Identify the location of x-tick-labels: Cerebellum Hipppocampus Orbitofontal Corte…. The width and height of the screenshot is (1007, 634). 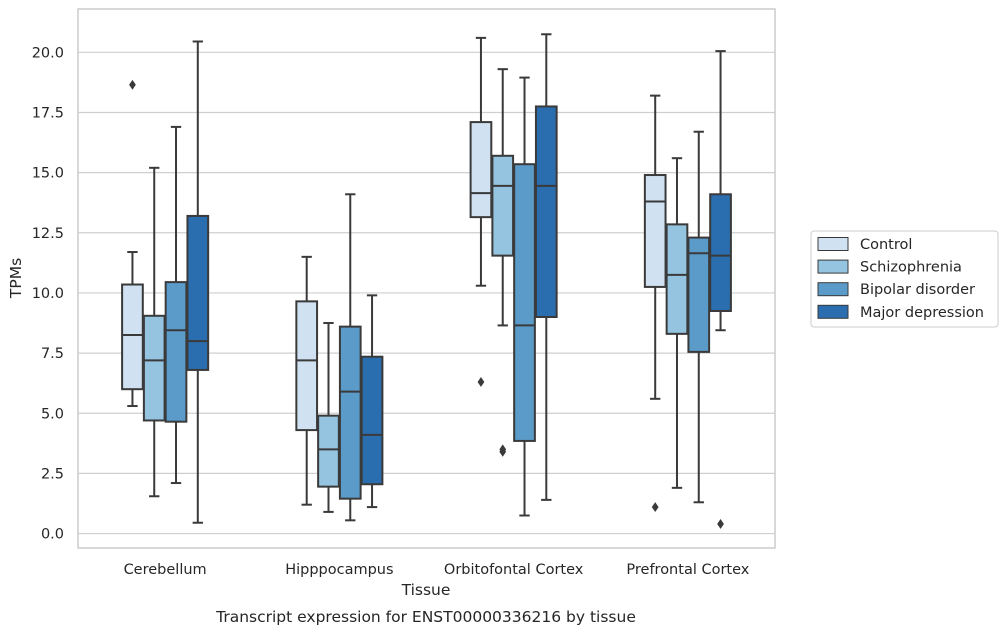
(437, 570).